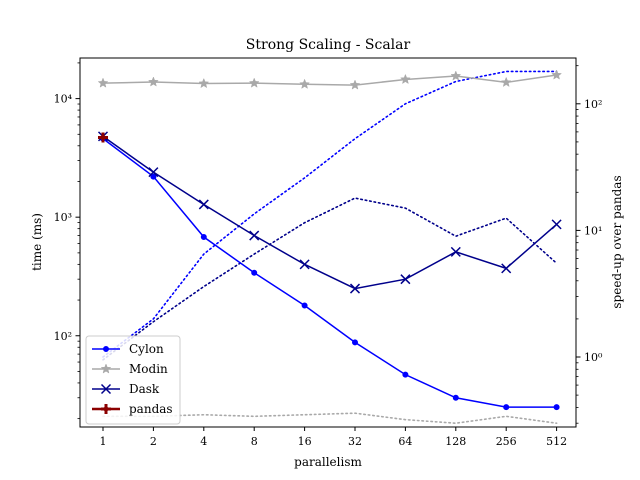 The image size is (640, 480). I want to click on legend-marker-dask, so click(106, 389).